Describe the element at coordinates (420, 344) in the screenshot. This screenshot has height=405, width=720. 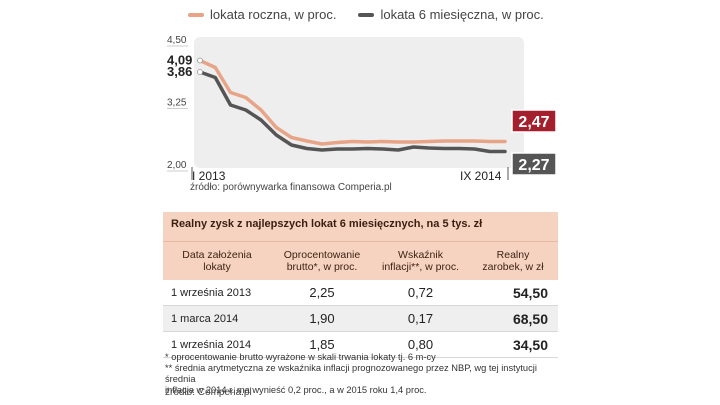
I see `cell-inflation: 0,80` at that location.